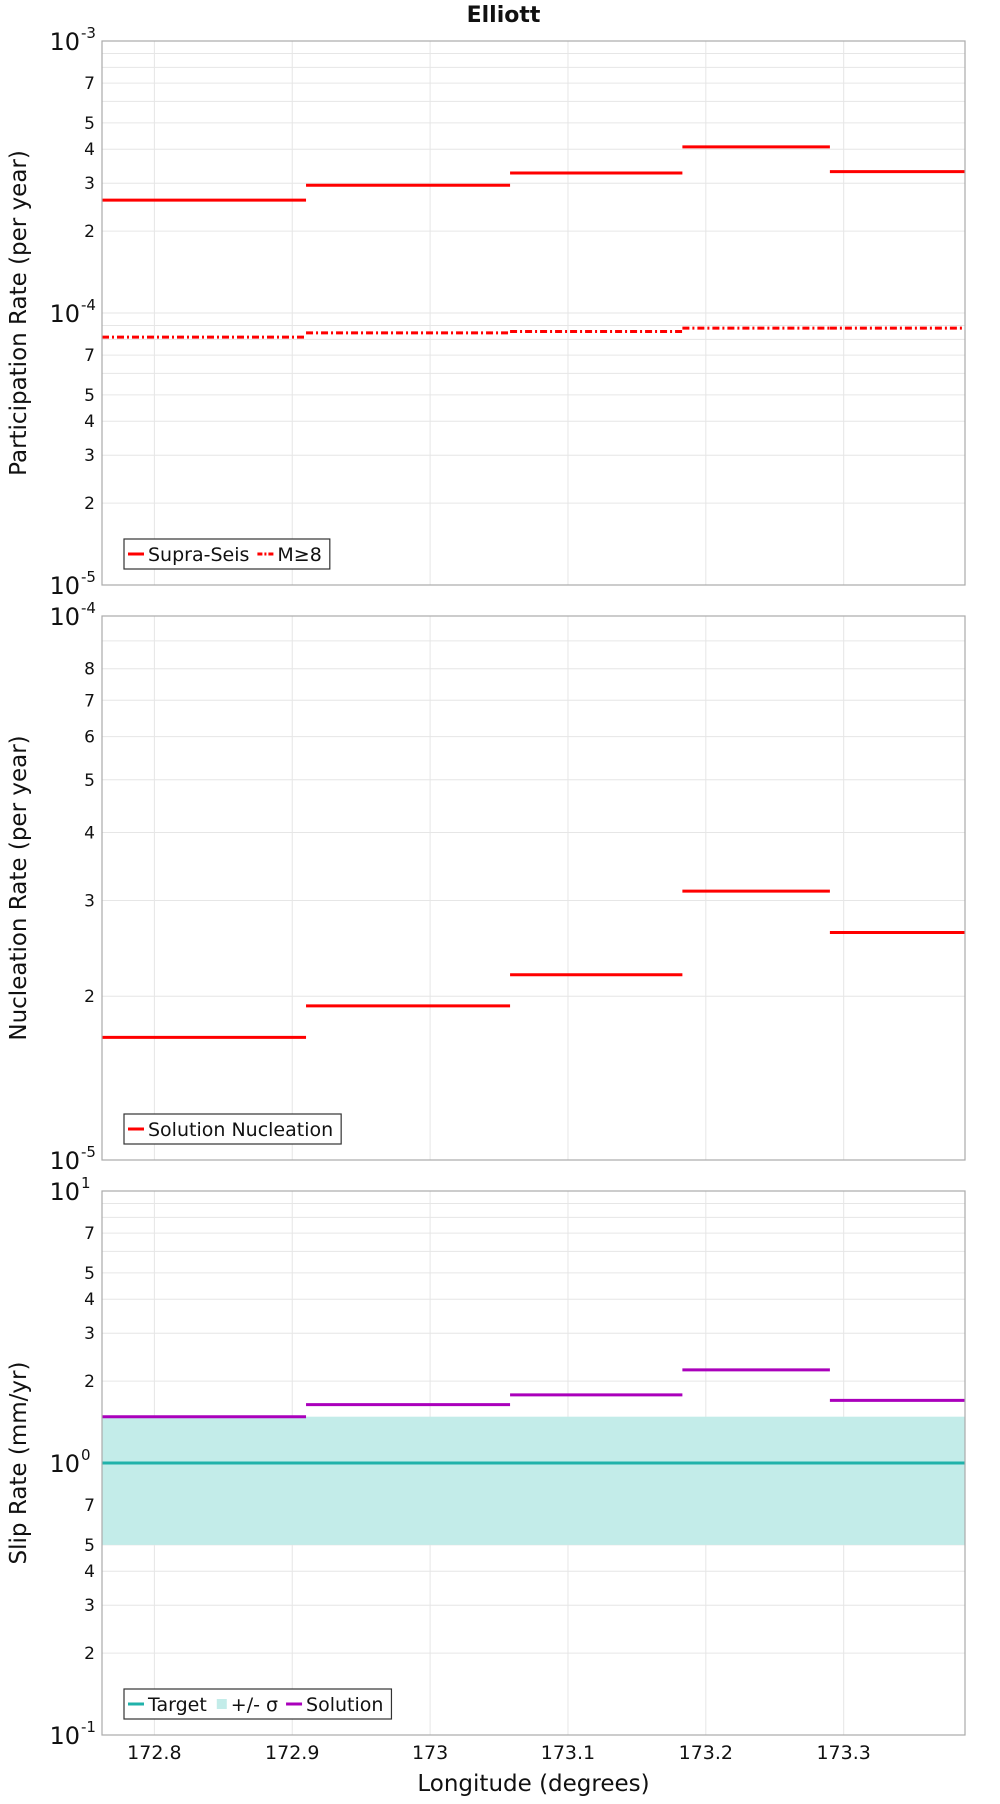 The width and height of the screenshot is (1000, 1804). What do you see at coordinates (19, 1463) in the screenshot?
I see `y-axis-label: Slip Rate (mm/yr)` at bounding box center [19, 1463].